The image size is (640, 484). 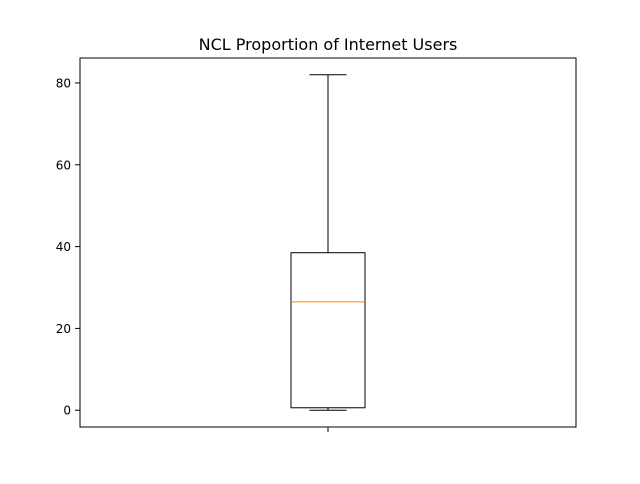 I want to click on y-tick-label: 0, so click(x=67, y=411).